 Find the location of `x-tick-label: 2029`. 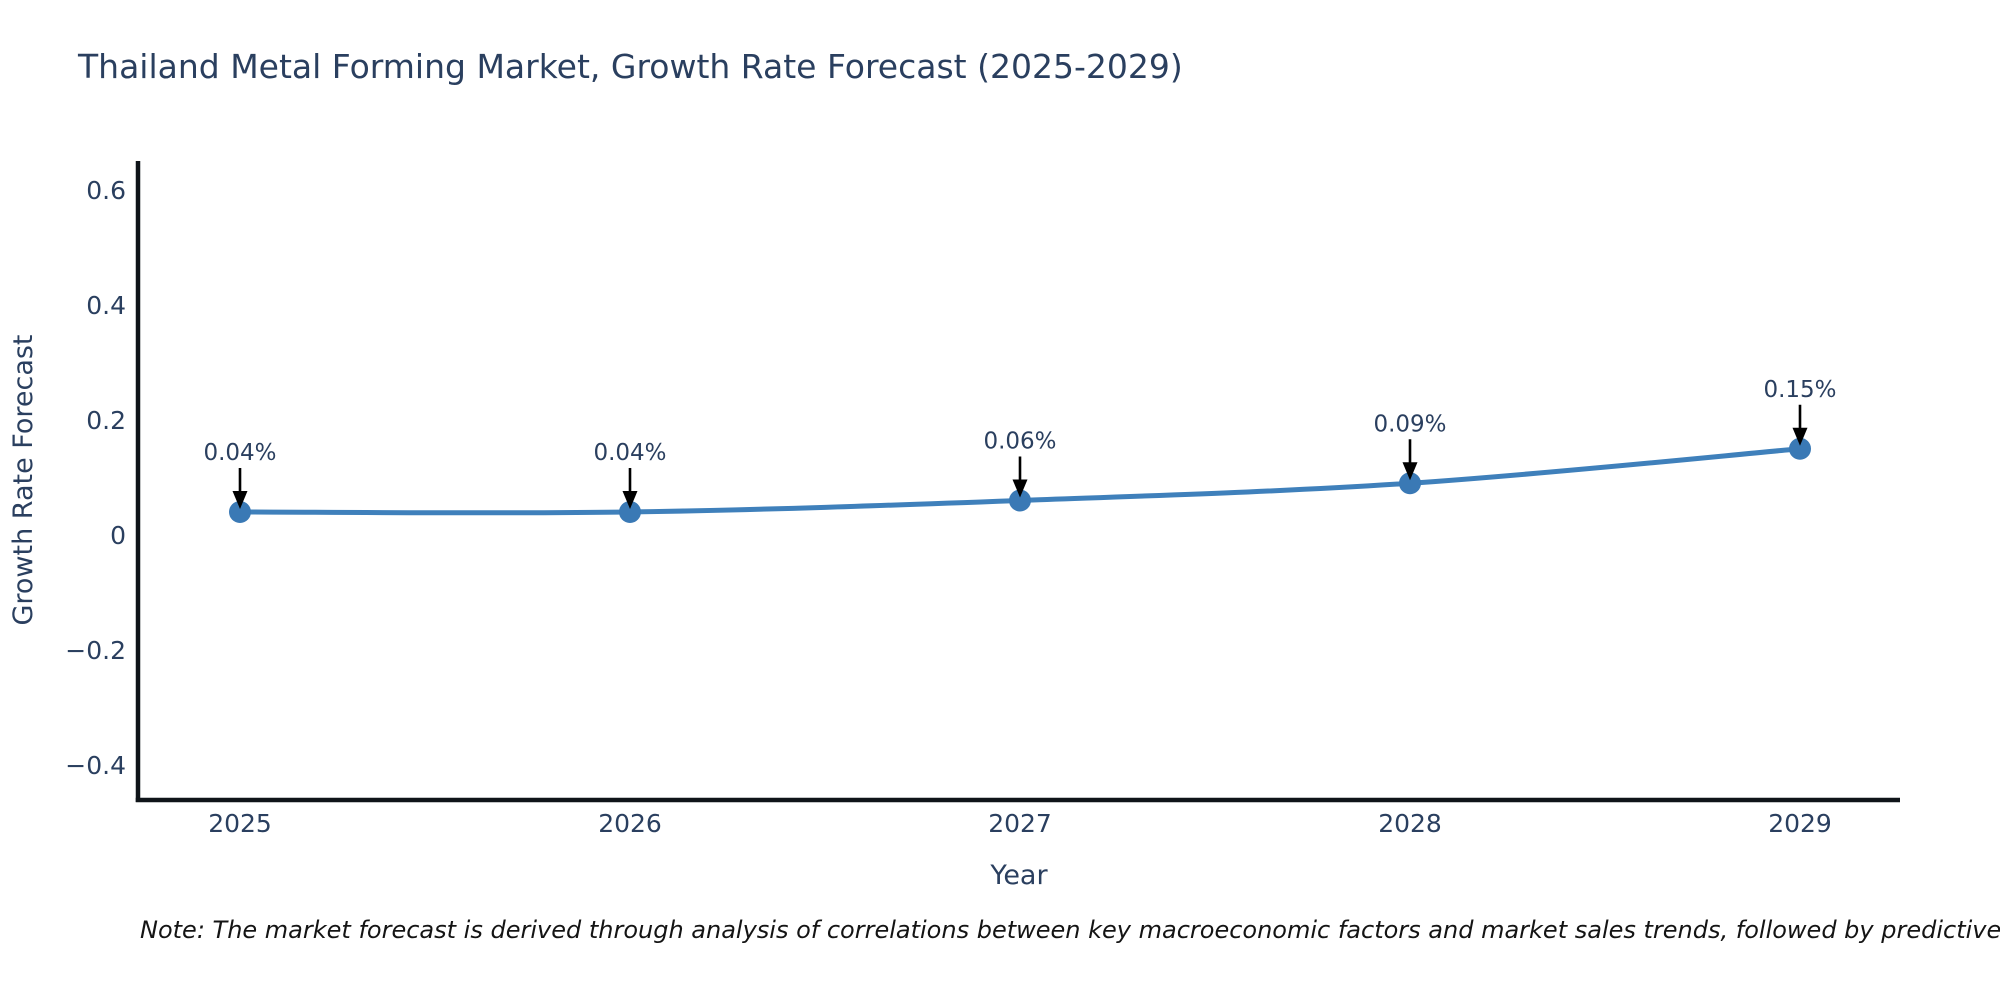

x-tick-label: 2029 is located at coordinates (1800, 823).